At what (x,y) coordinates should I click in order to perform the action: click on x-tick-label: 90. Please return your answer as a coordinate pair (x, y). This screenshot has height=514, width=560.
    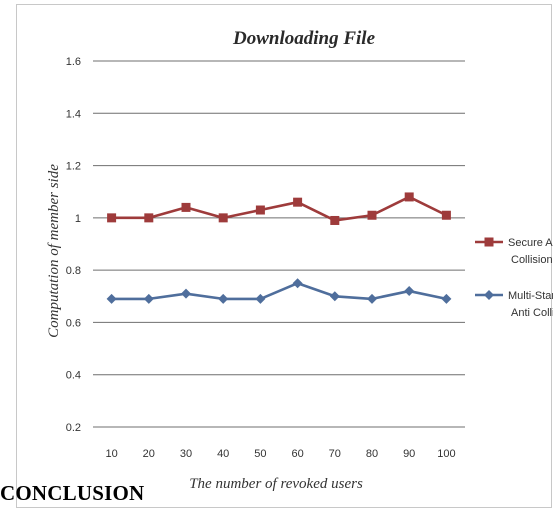
    Looking at the image, I should click on (409, 454).